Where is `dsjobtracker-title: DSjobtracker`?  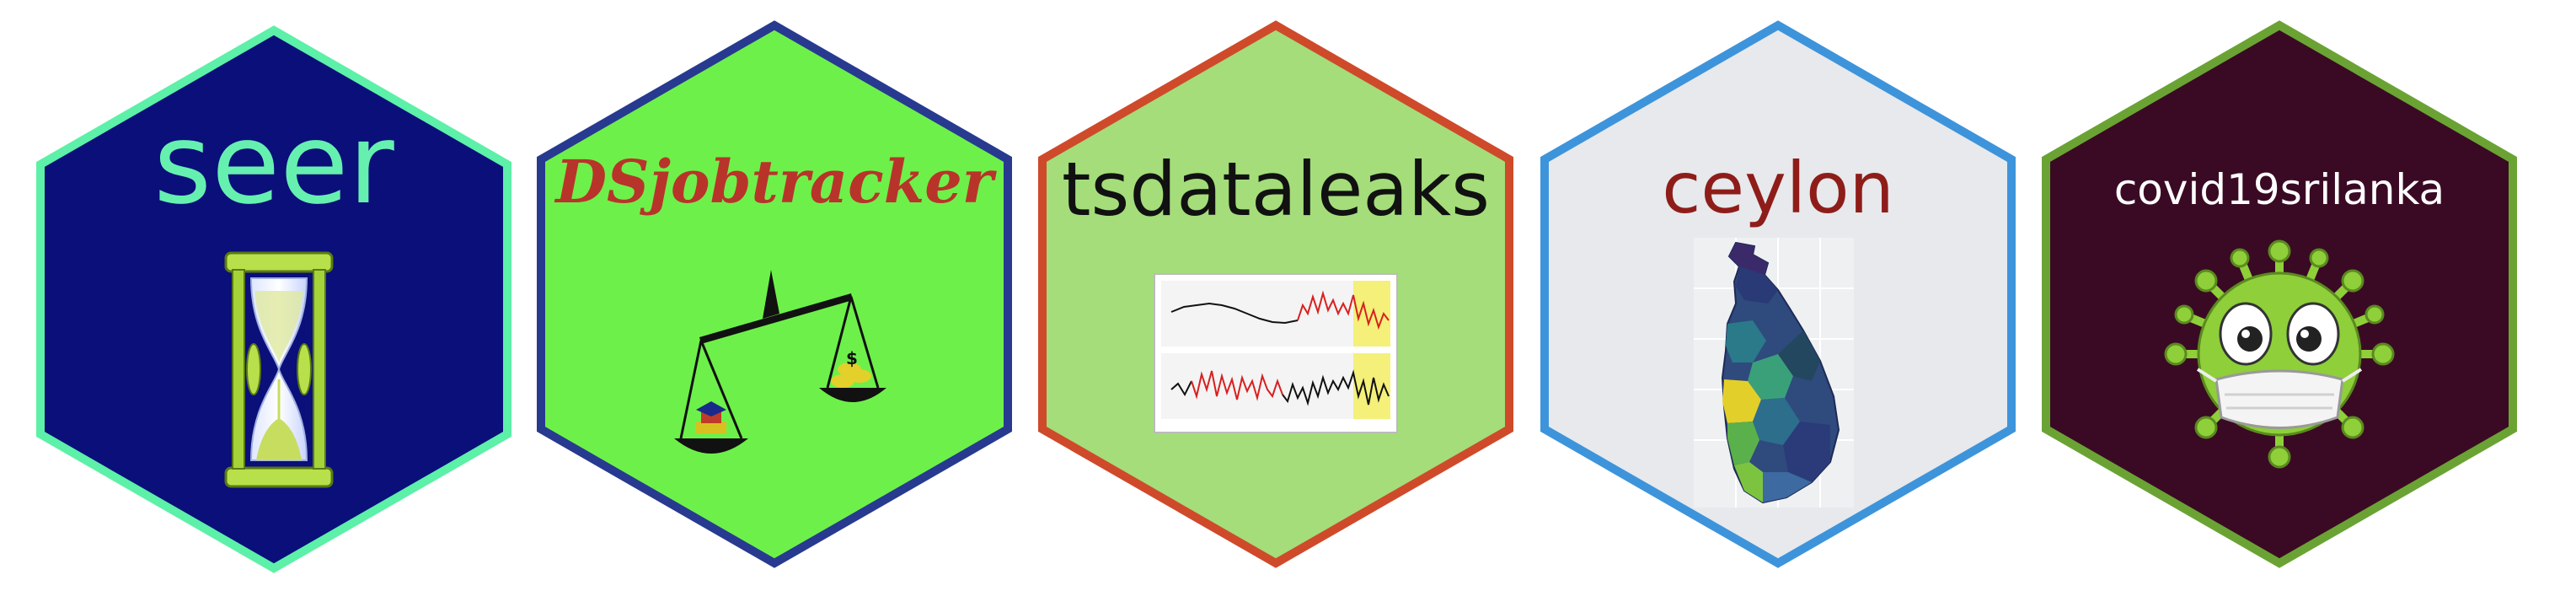 dsjobtracker-title: DSjobtracker is located at coordinates (776, 182).